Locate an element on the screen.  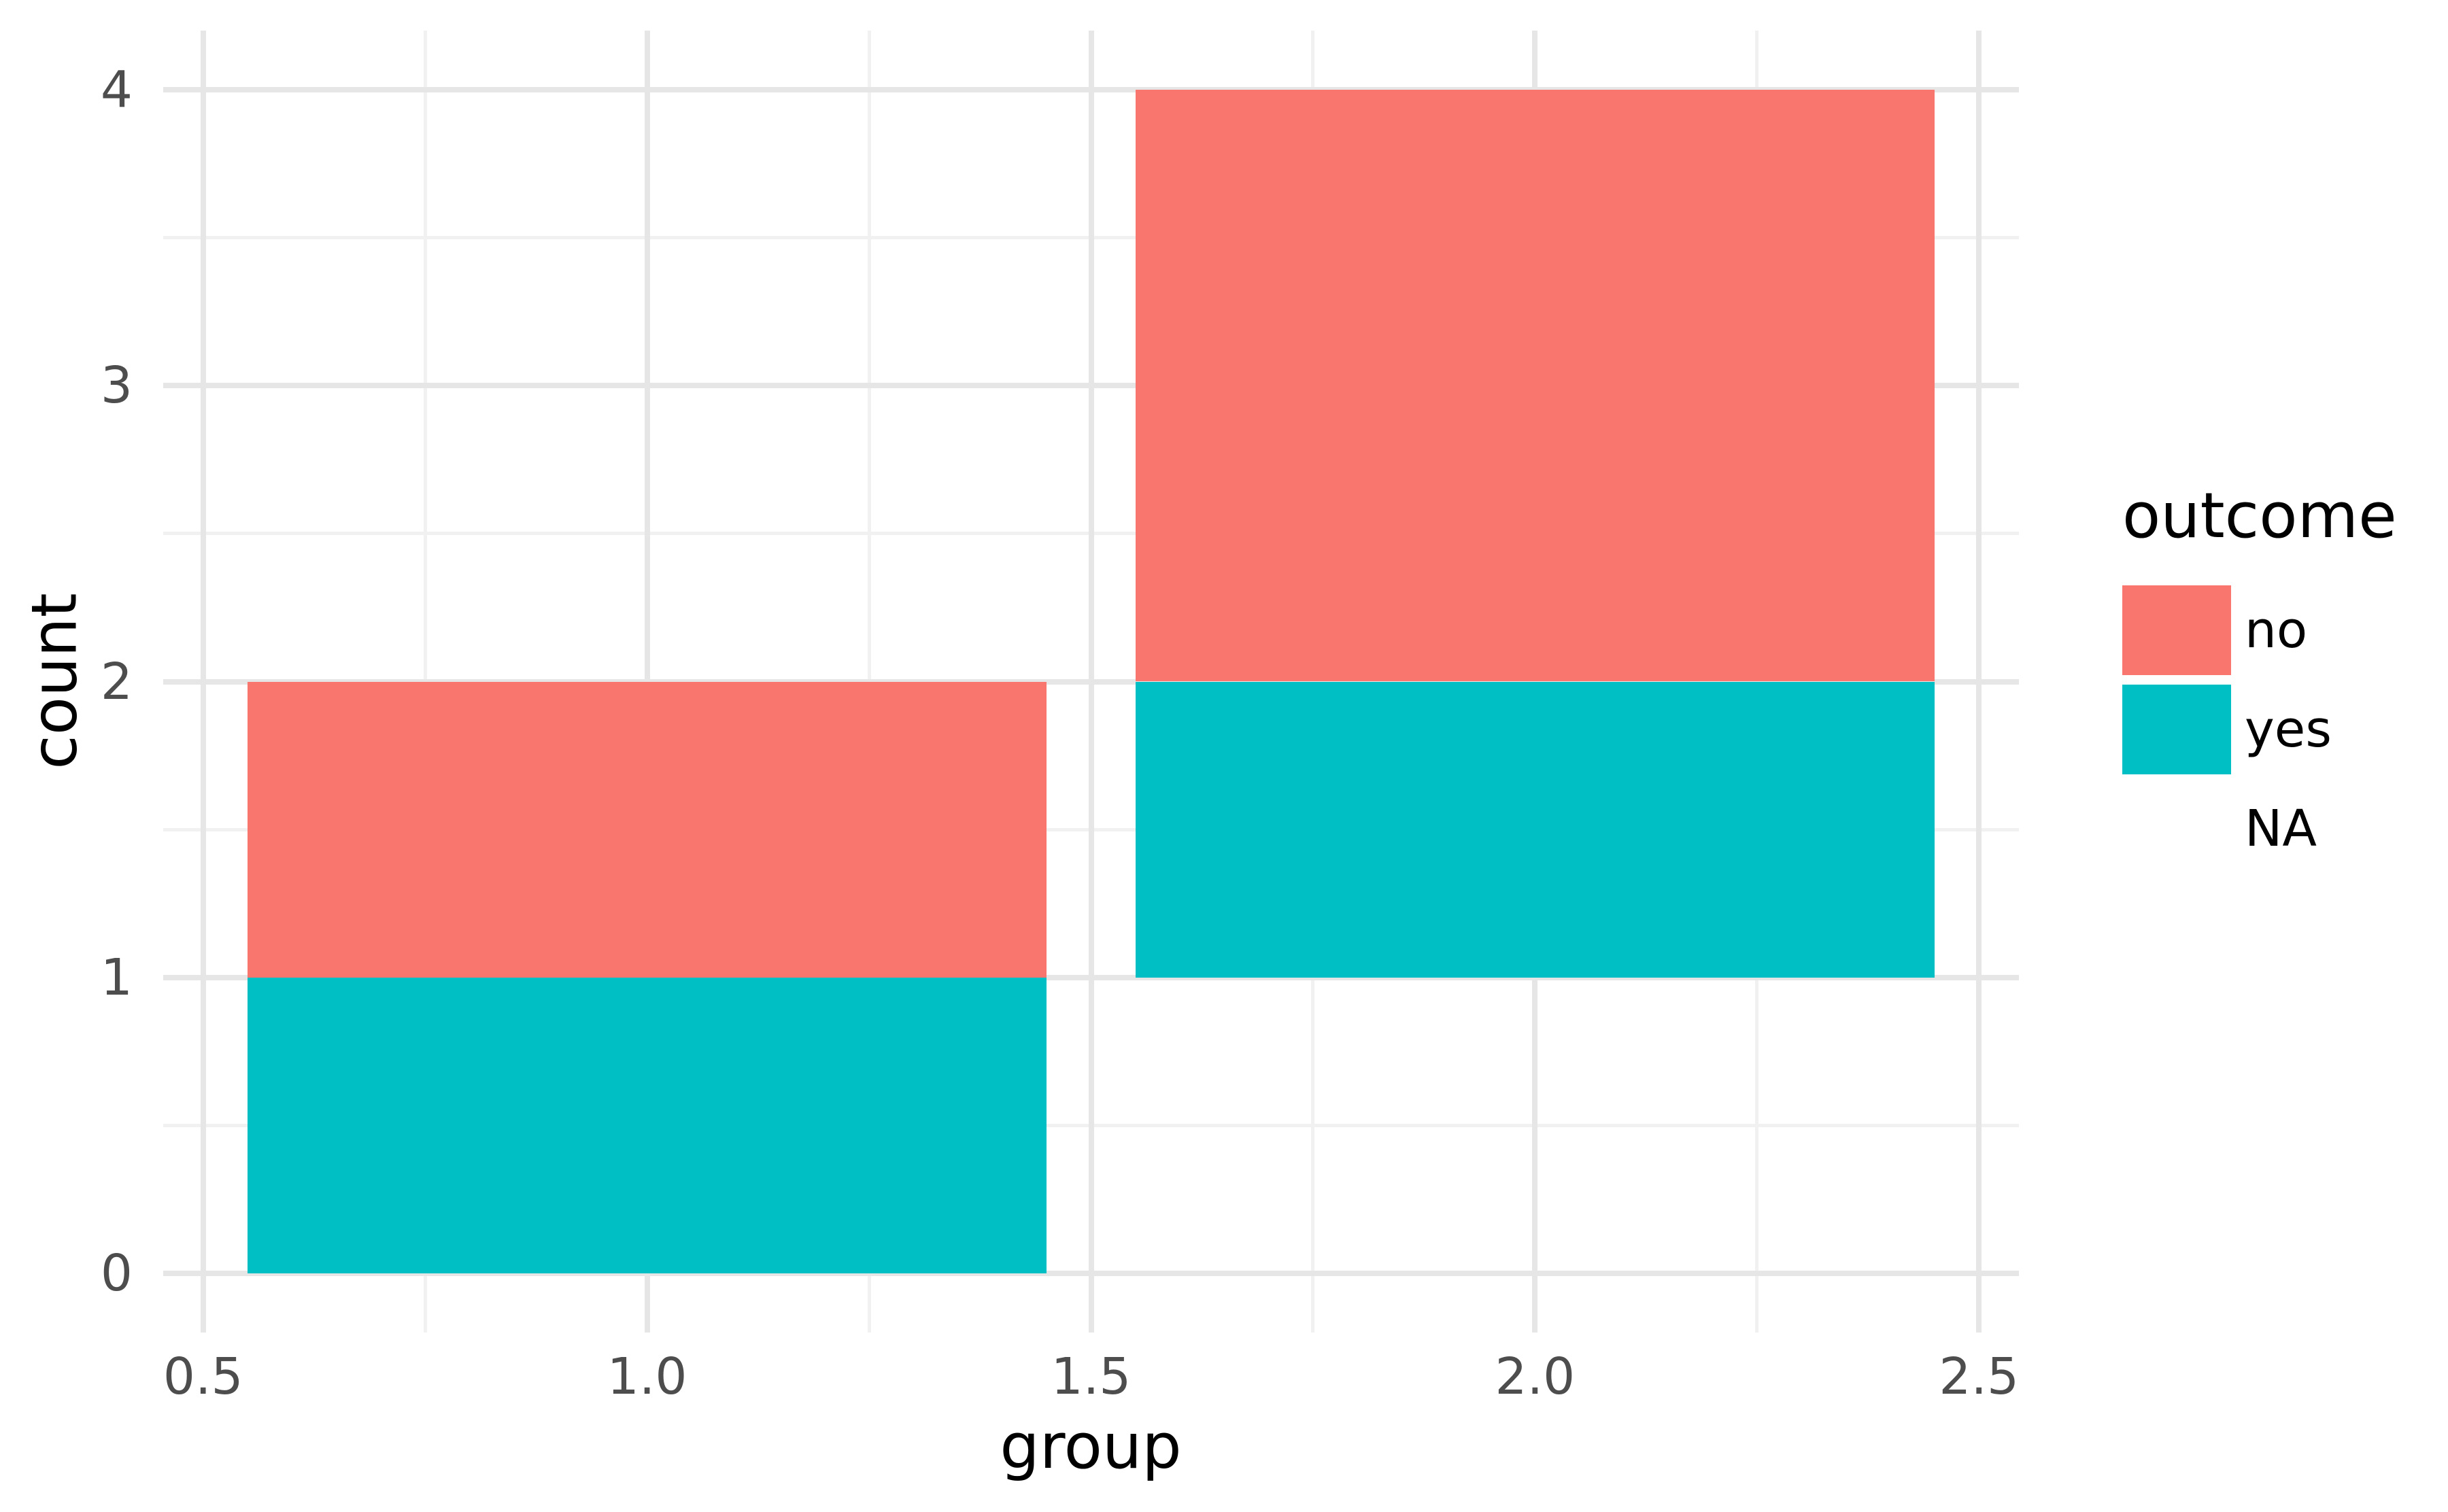
legend-key-yes is located at coordinates (2177, 729).